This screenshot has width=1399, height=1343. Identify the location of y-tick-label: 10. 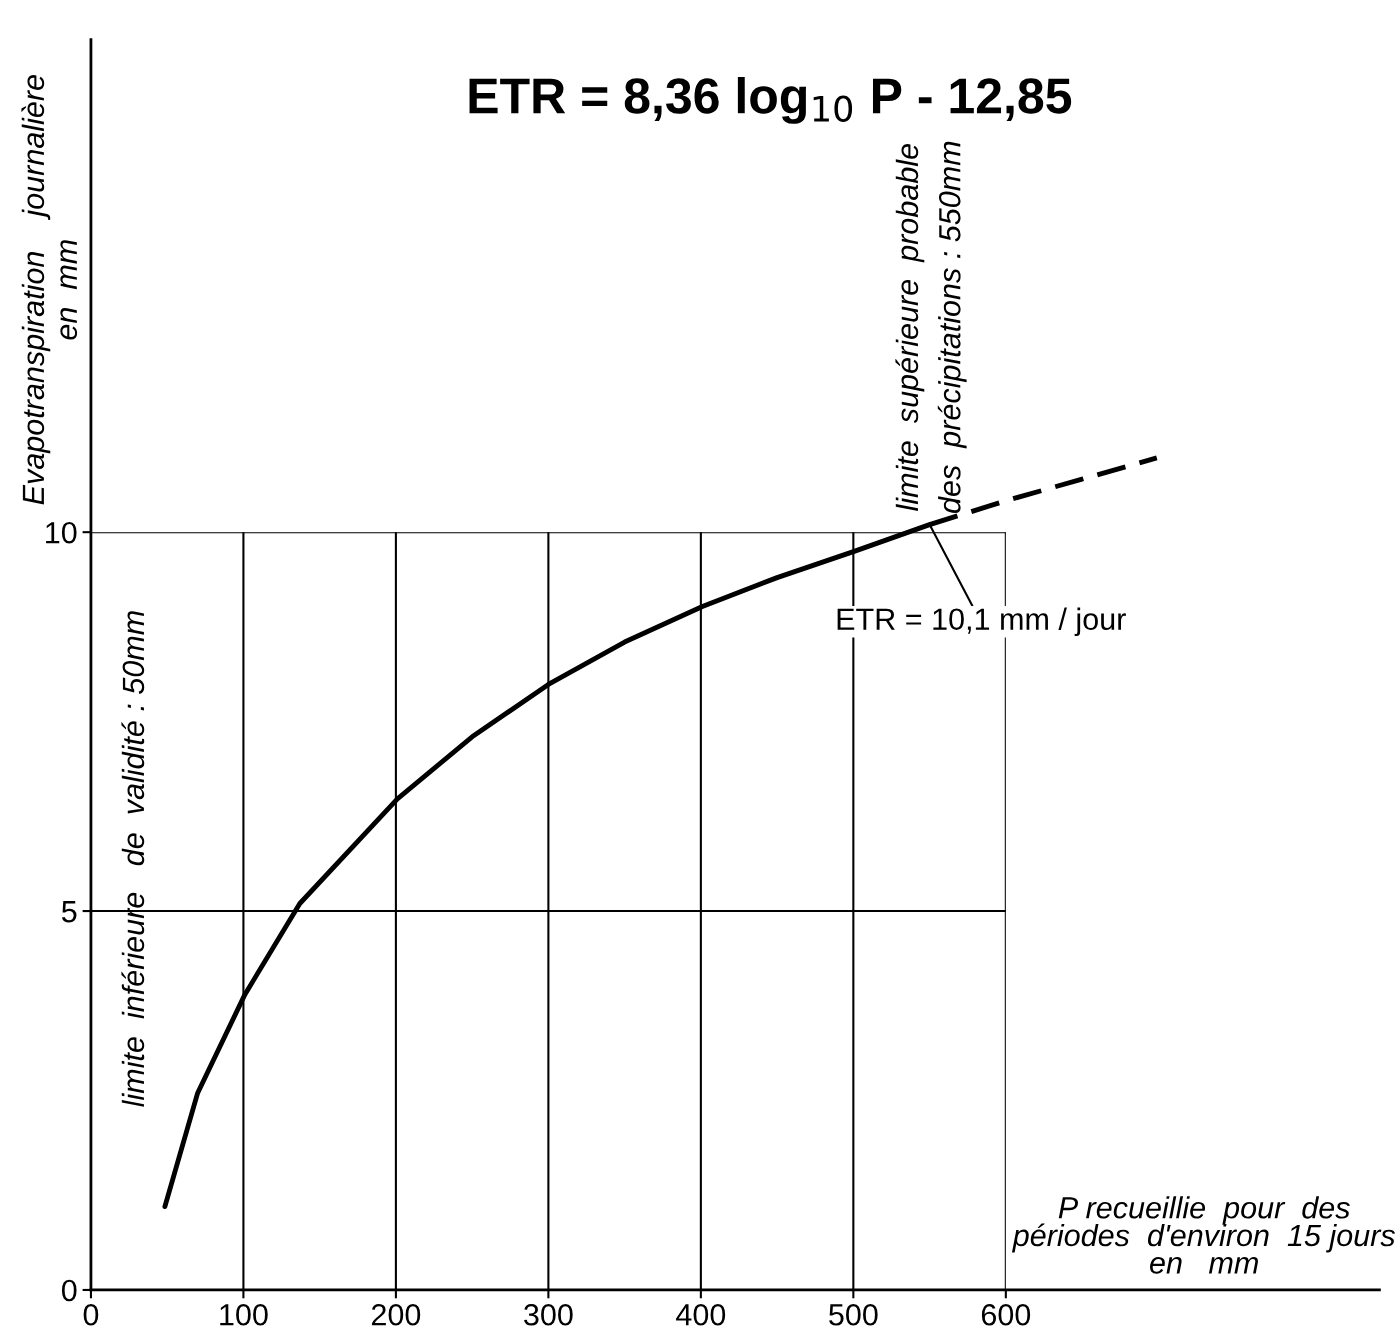
(61, 532).